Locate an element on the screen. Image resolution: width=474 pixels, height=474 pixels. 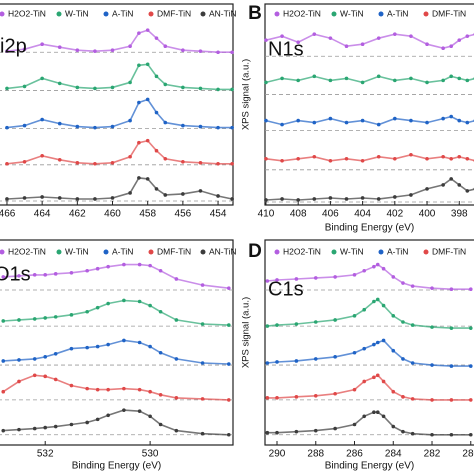
x-axis-title: Binding Energy (eV) is located at coordinates (370, 466).